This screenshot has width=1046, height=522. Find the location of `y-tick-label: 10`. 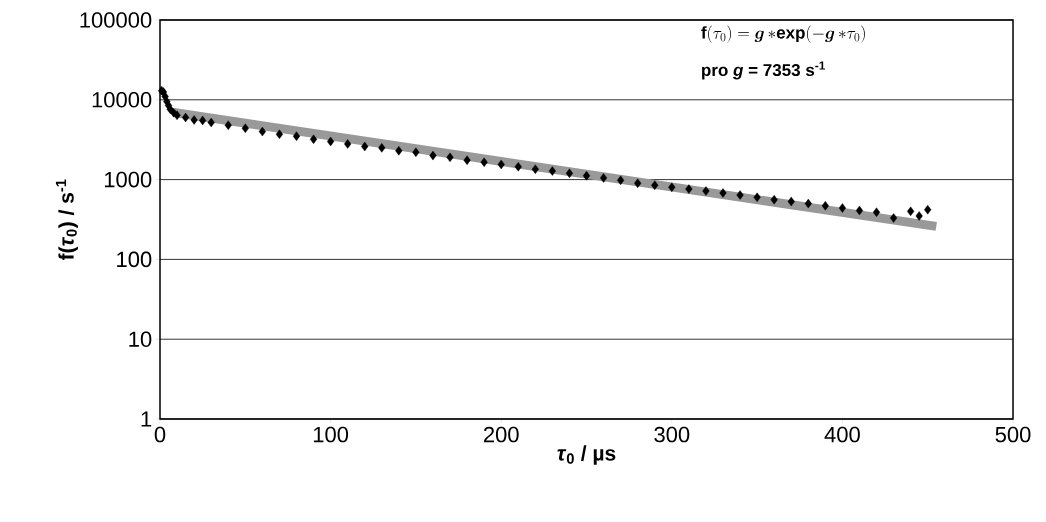

y-tick-label: 10 is located at coordinates (140, 339).